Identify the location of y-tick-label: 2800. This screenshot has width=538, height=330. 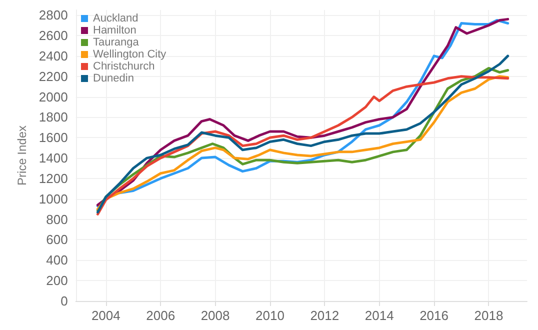
(53, 15).